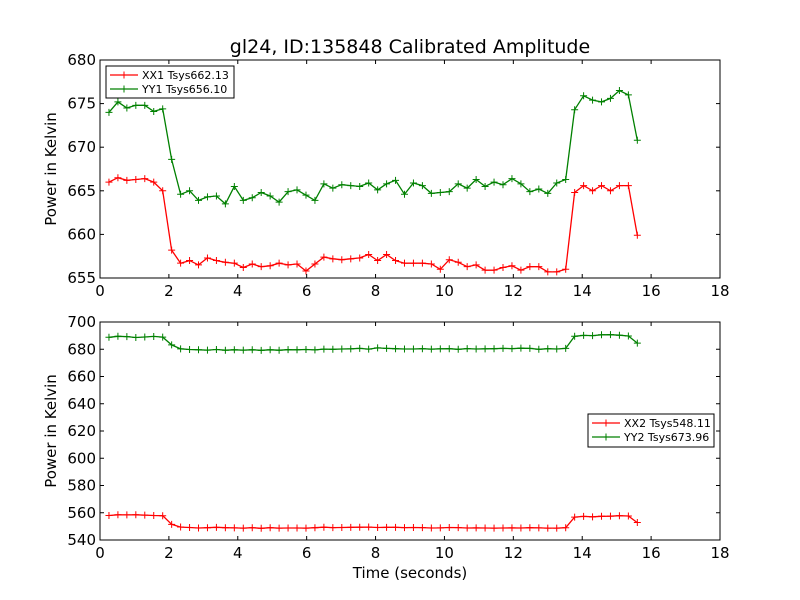  I want to click on top-y-tick-label: 670, so click(81, 147).